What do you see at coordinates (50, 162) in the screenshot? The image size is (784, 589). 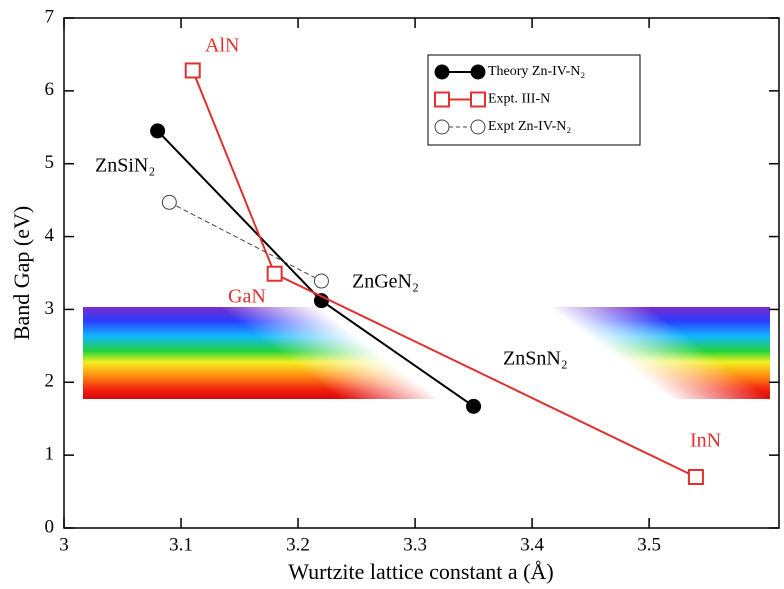 I see `y-tick-label: 5` at bounding box center [50, 162].